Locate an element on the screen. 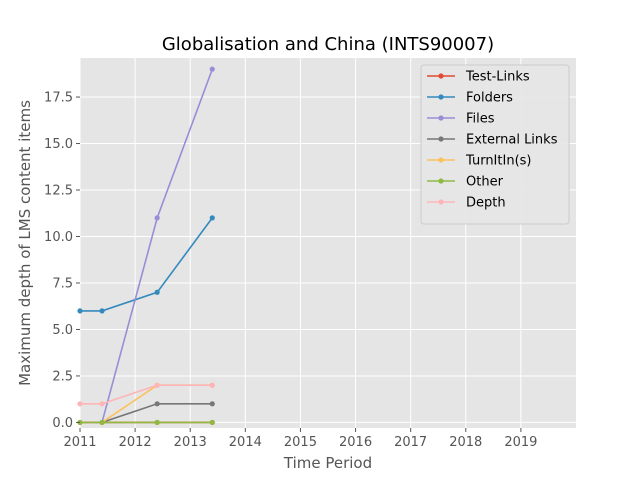 This screenshot has height=480, width=640. legend-item-turnitin-s: TurnItIn(s) is located at coordinates (479, 161).